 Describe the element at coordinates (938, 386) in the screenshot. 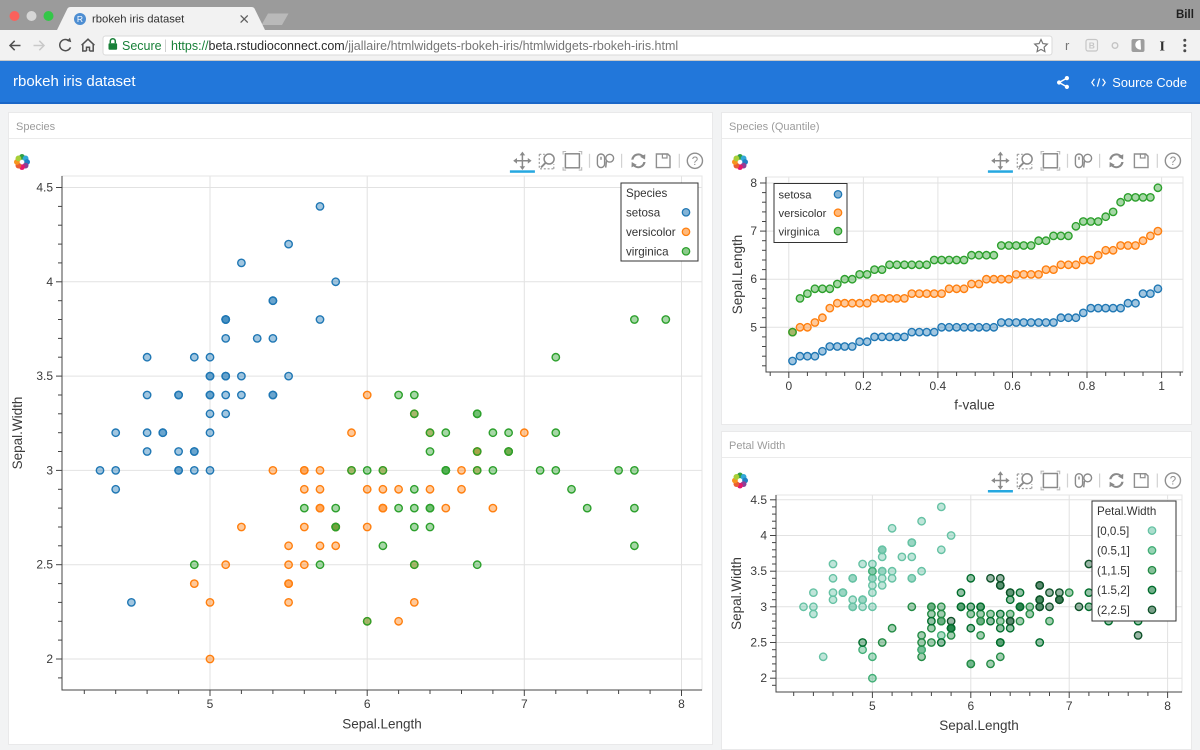

I see `svg-text: 0.4` at that location.